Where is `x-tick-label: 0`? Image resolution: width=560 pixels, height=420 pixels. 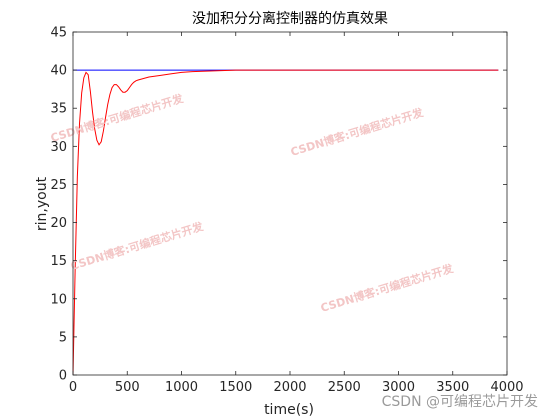
x-tick-label: 0 is located at coordinates (73, 387).